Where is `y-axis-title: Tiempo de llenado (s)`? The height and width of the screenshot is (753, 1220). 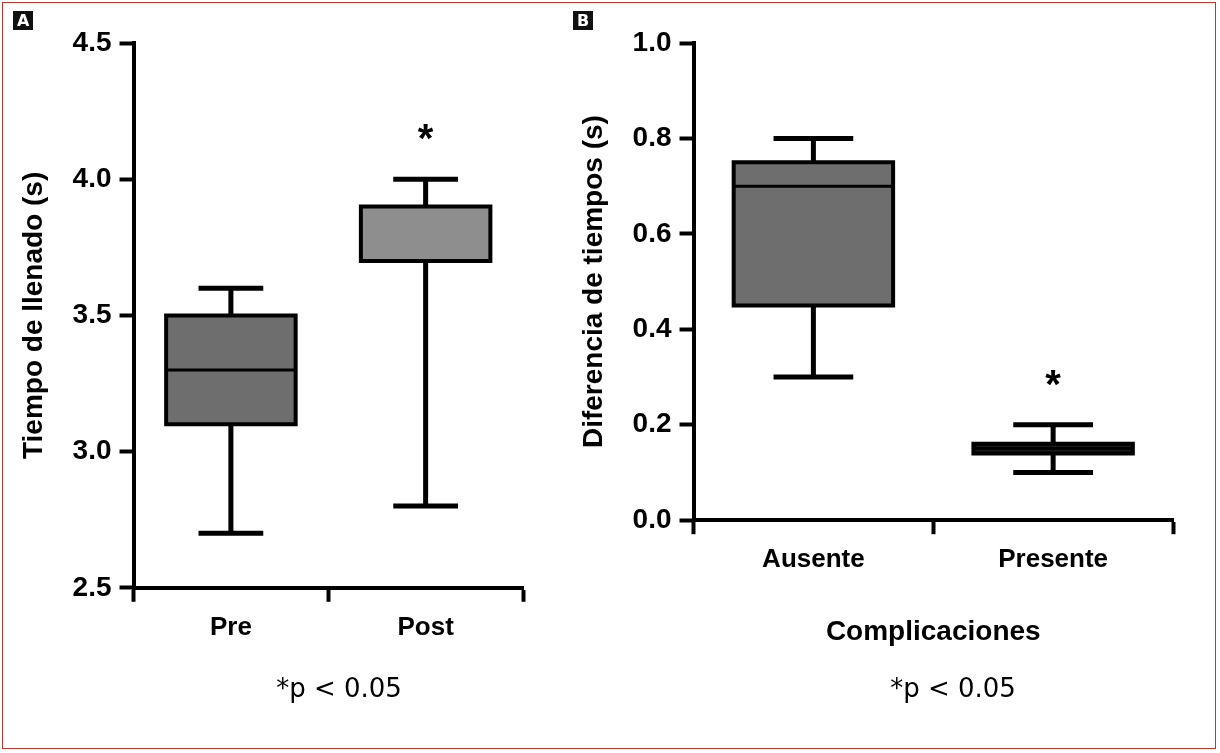 y-axis-title: Tiempo de llenado (s) is located at coordinates (32, 315).